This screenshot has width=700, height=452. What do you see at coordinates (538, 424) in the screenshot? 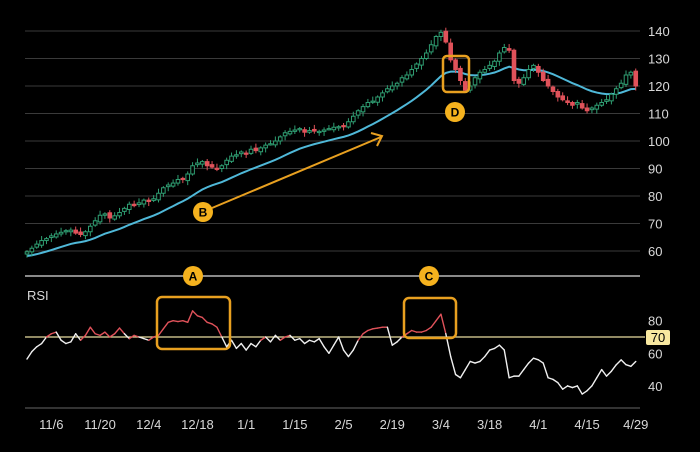
I see `date-tick-label: 4/1` at bounding box center [538, 424].